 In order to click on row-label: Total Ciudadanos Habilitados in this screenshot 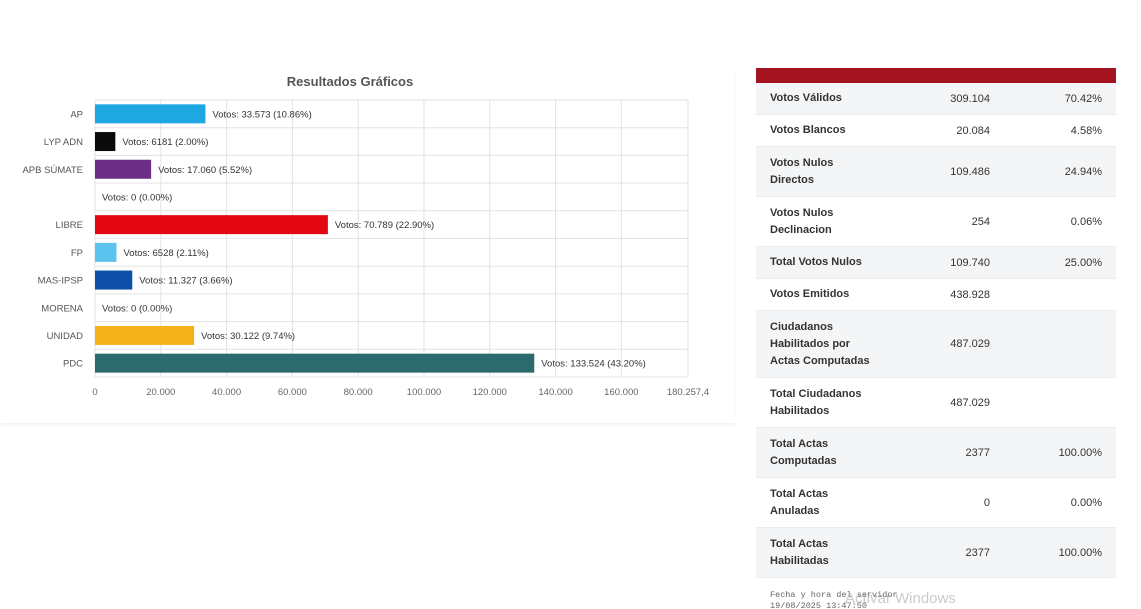, I will do `click(816, 402)`.